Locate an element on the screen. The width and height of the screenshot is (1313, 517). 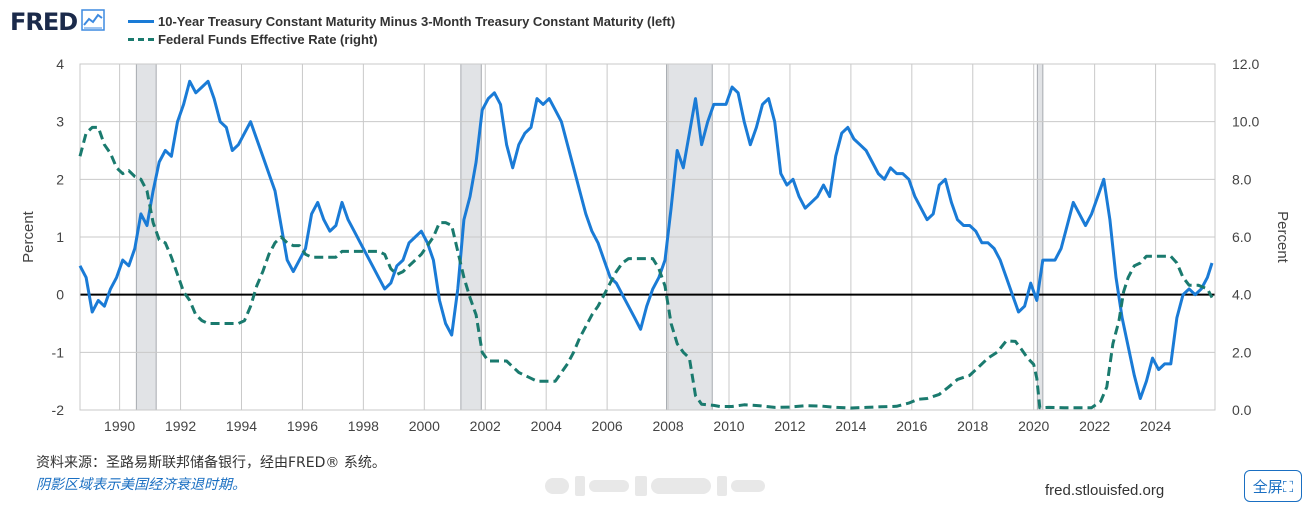
x-tick-label: 1994 is located at coordinates (241, 426).